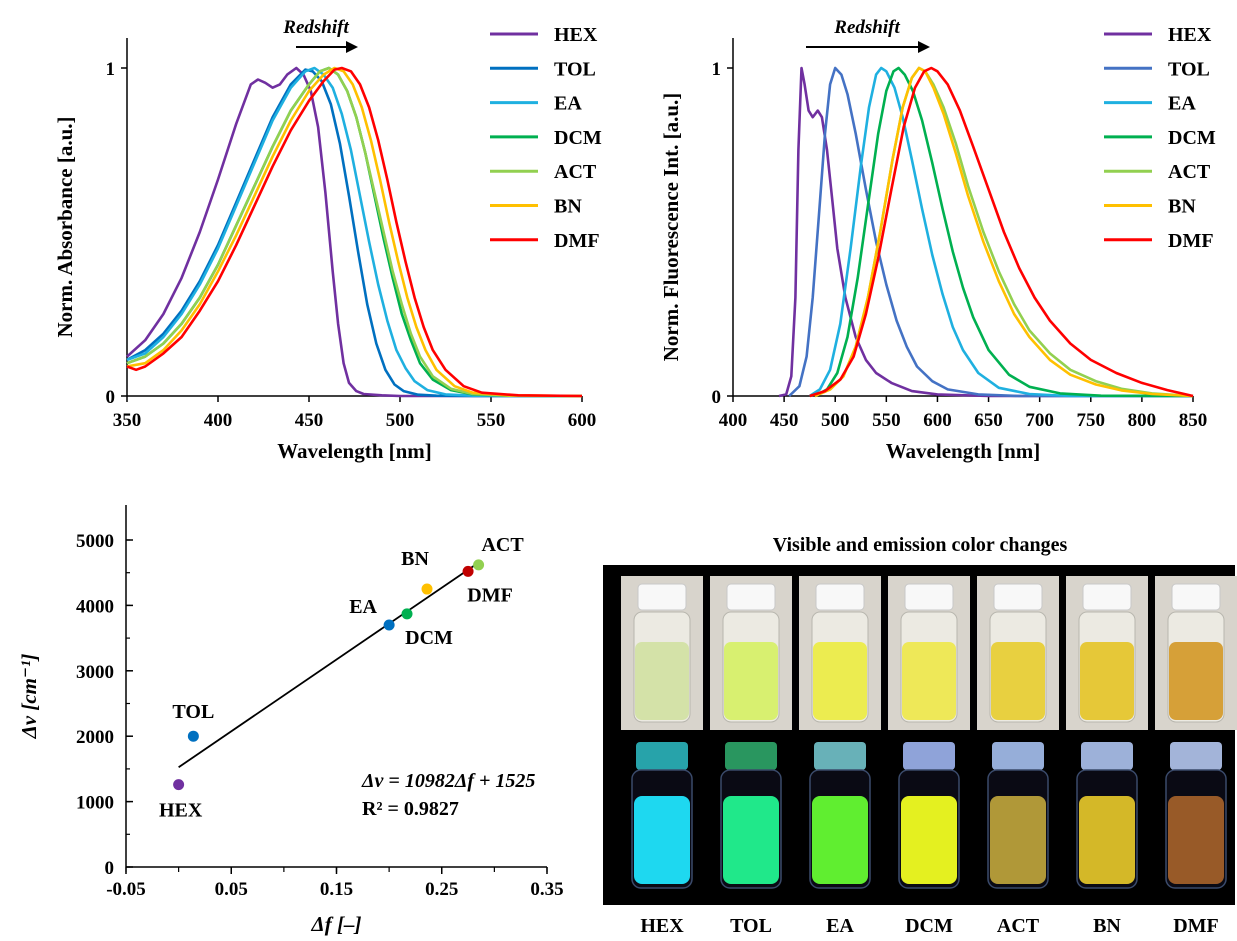 The image size is (1237, 941). What do you see at coordinates (1196, 926) in the screenshot?
I see `vial-label-dmf: DMF` at bounding box center [1196, 926].